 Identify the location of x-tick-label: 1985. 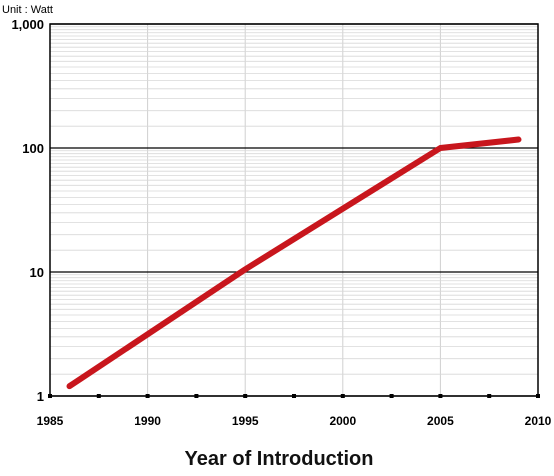
(50, 421).